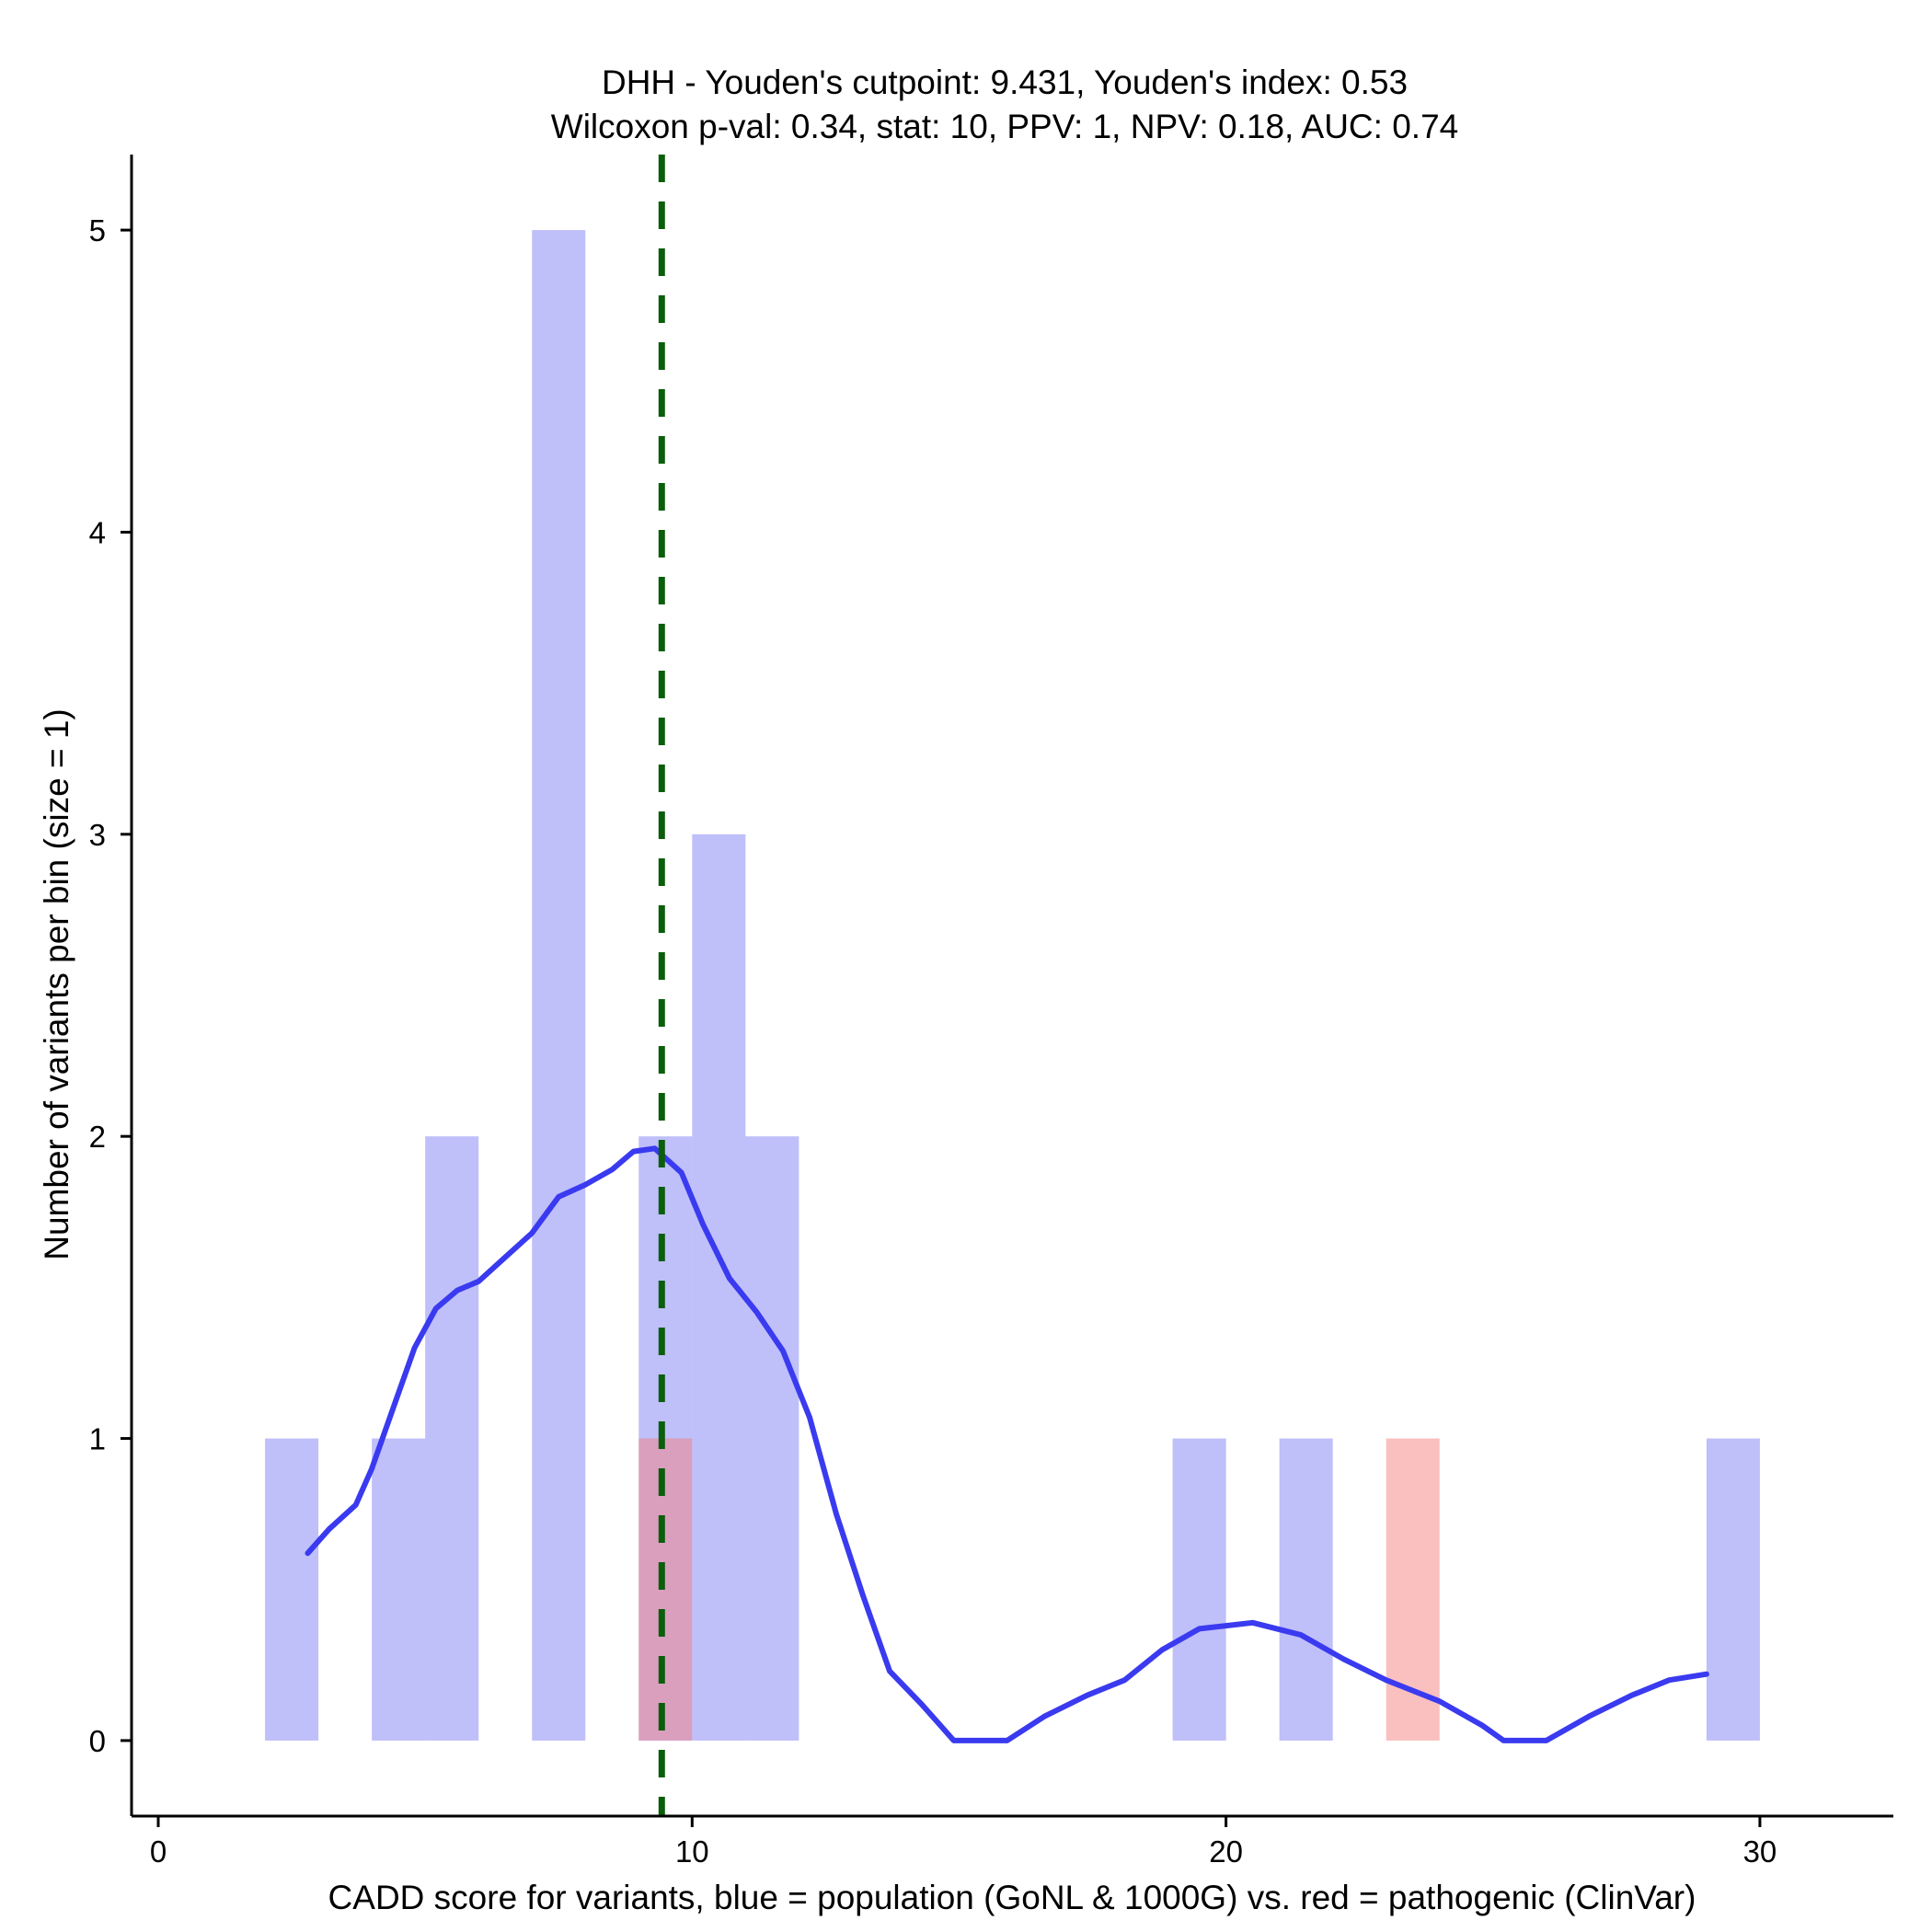  Describe the element at coordinates (56, 983) in the screenshot. I see `y-axis-title: Number of variants per bin (size = 1)` at that location.